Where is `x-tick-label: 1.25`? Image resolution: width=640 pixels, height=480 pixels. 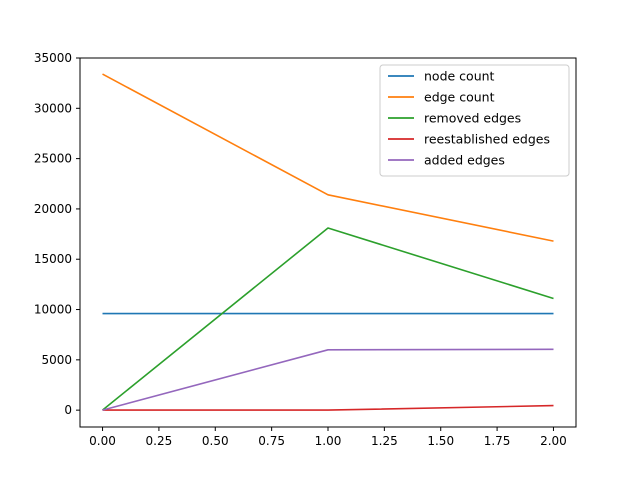 x-tick-label: 1.25 is located at coordinates (384, 441).